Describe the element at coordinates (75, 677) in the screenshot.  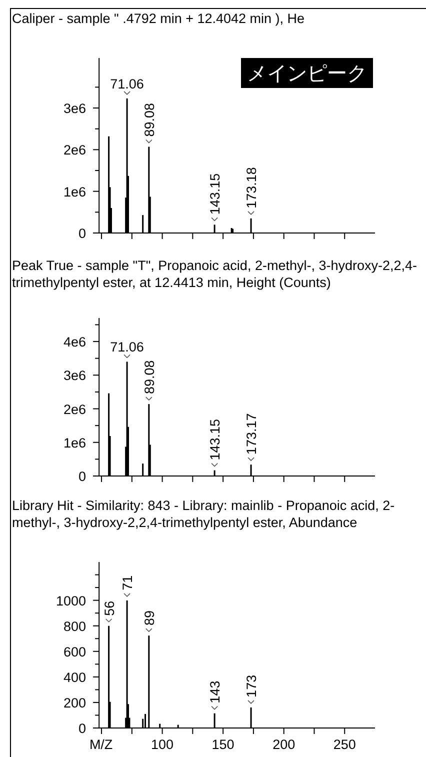
I see `y-tick-label: 400` at that location.